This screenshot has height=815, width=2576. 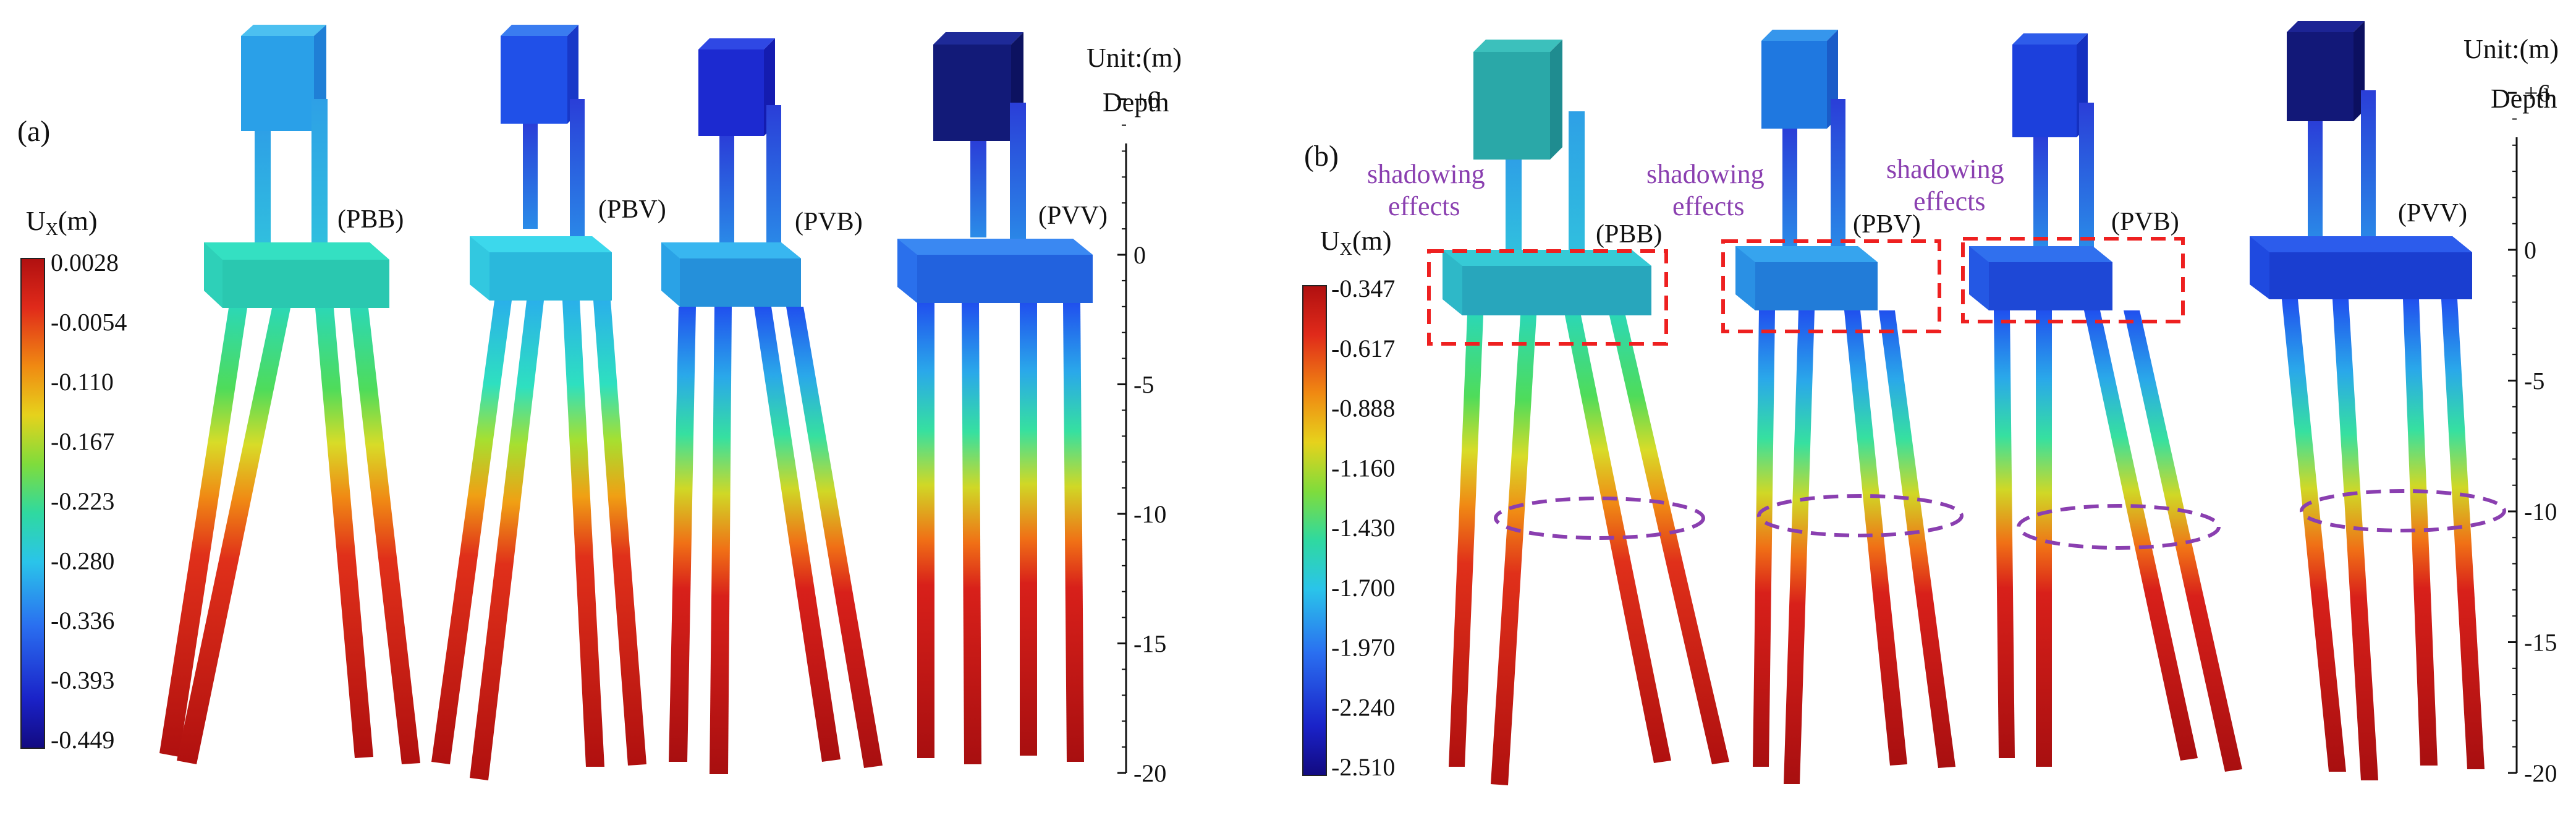 What do you see at coordinates (89, 322) in the screenshot?
I see `legend-value: -0.0054` at bounding box center [89, 322].